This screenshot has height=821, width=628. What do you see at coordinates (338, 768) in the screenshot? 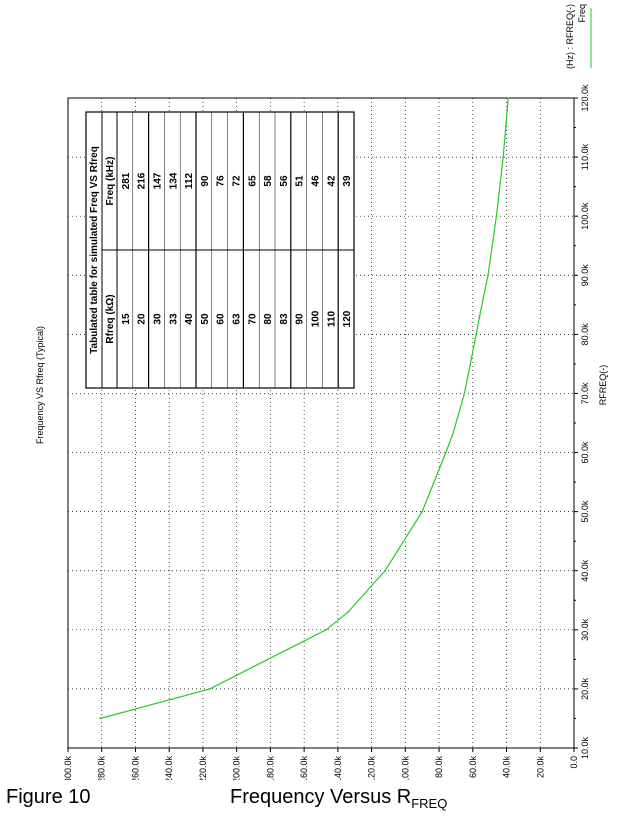
I see `y-tick-label: 140.0k` at bounding box center [338, 768].